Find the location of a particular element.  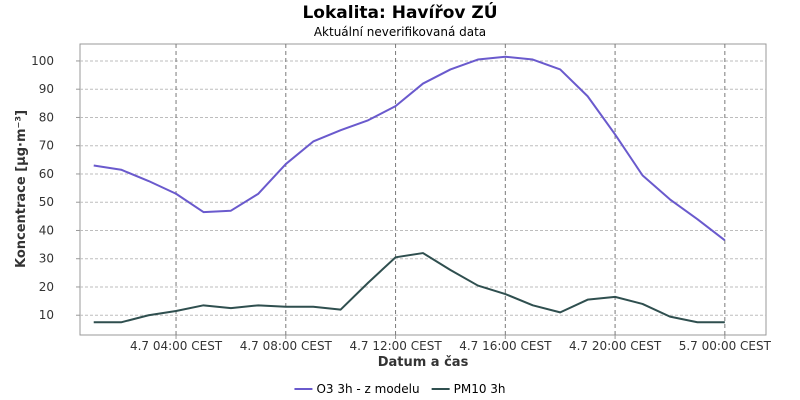

x-tick-label: 4.7 12:00 CEST is located at coordinates (395, 346).